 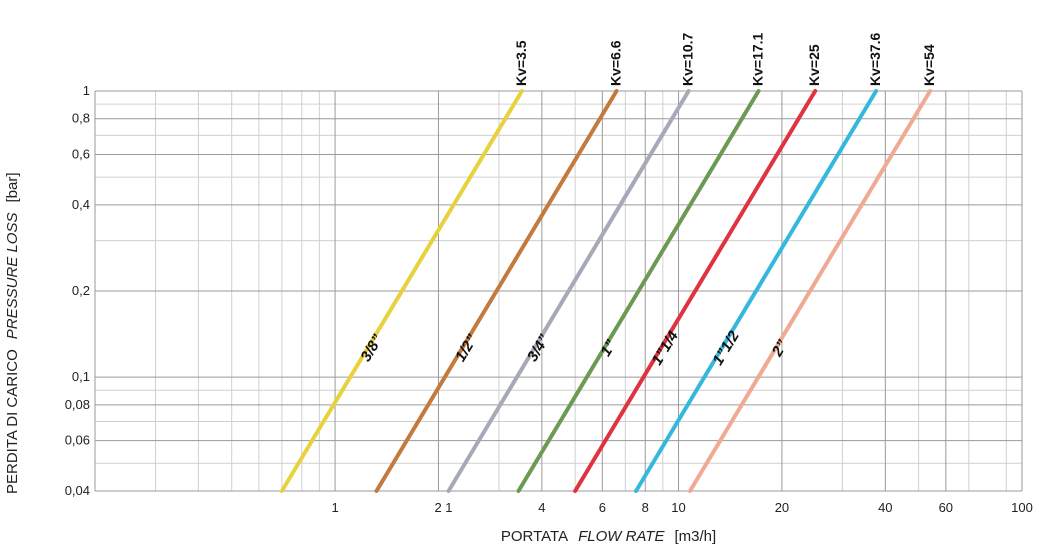 I want to click on x-tick-label: 60, so click(x=946, y=507).